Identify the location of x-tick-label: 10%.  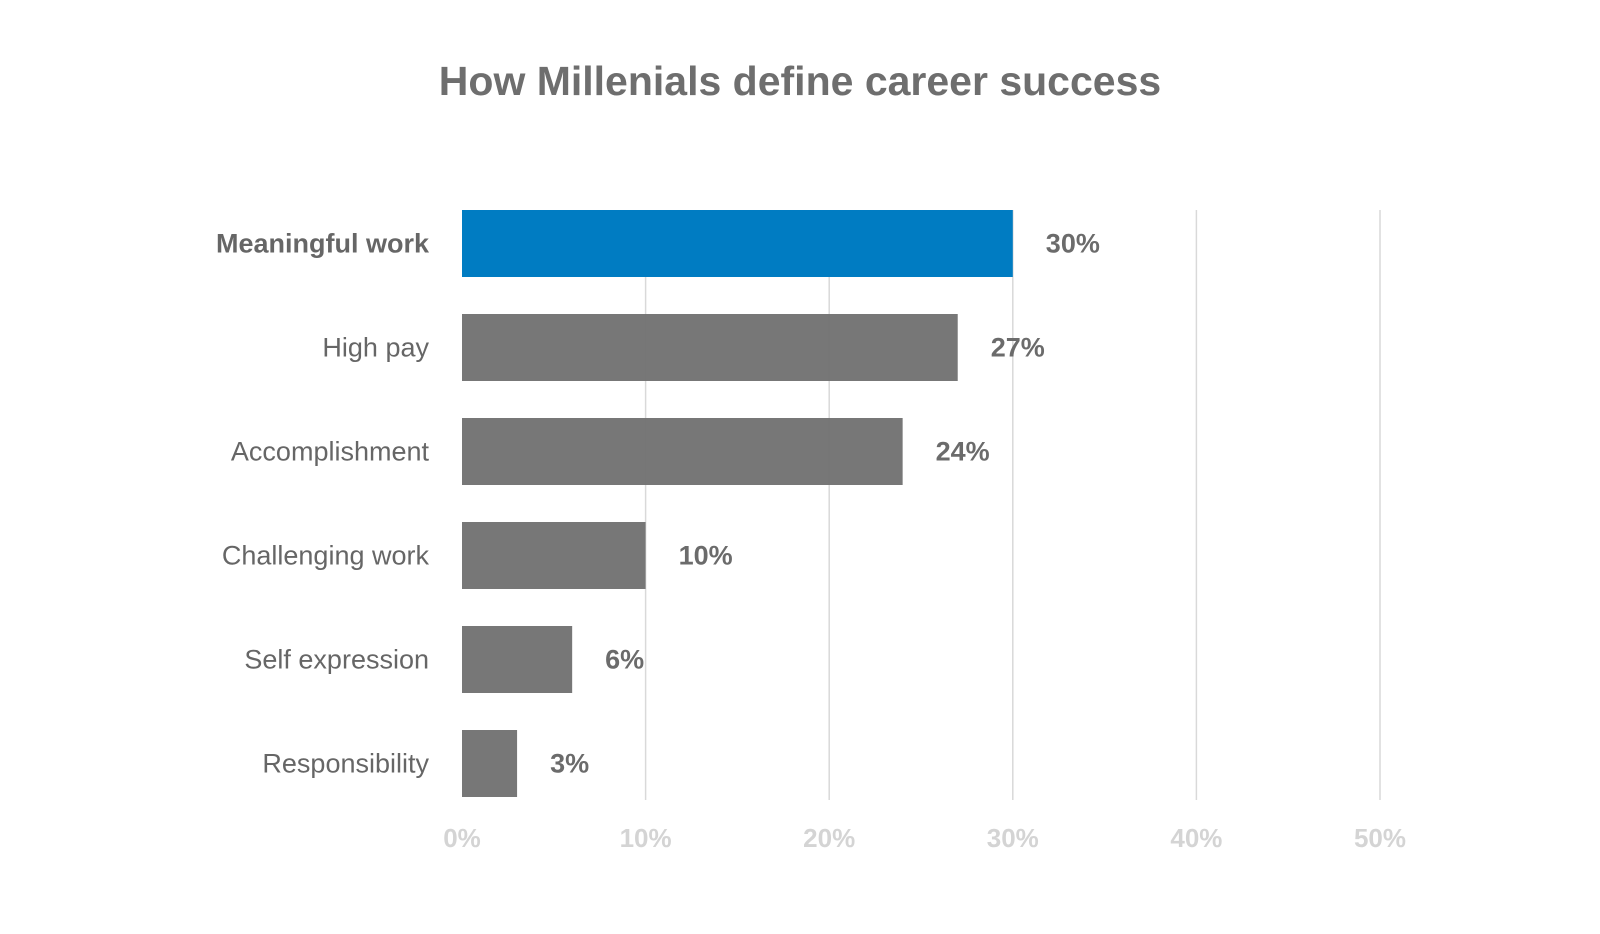
(646, 838).